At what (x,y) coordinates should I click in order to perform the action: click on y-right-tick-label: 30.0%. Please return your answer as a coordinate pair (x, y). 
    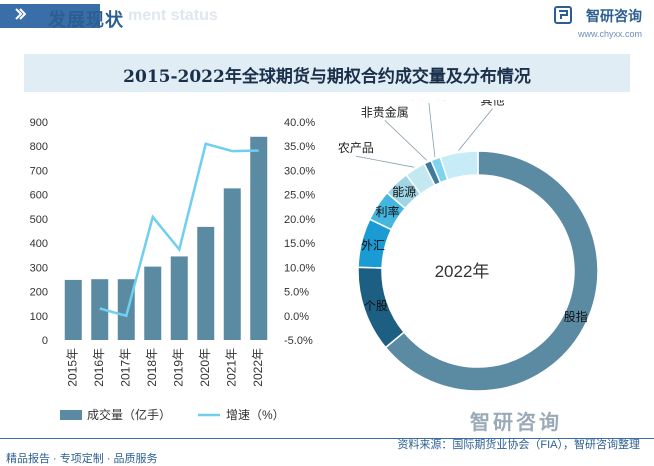
    Looking at the image, I should click on (299, 171).